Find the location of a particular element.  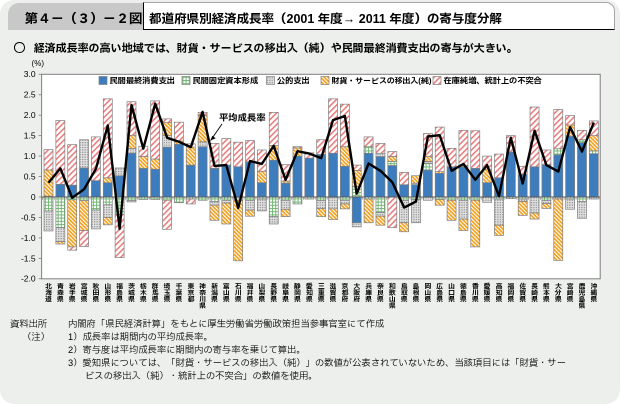

svg-text: 三重県 is located at coordinates (321, 294).